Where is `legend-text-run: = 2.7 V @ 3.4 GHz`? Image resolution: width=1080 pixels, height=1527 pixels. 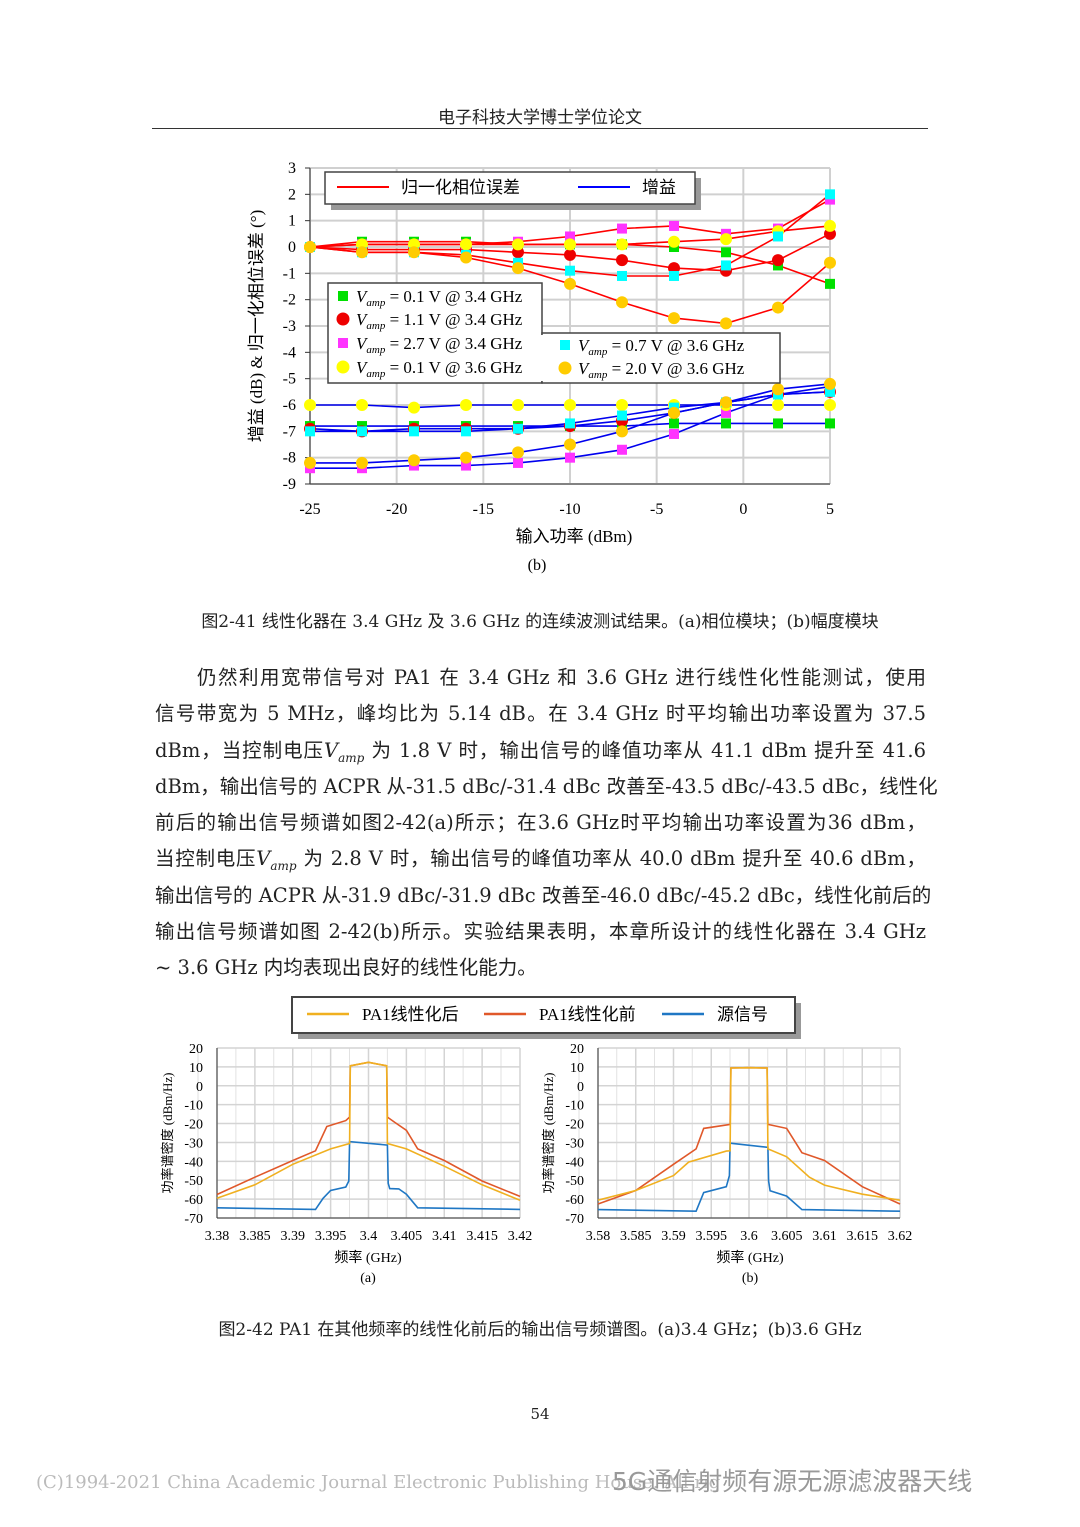 legend-text-run: = 2.7 V @ 3.4 GHz is located at coordinates (453, 343).